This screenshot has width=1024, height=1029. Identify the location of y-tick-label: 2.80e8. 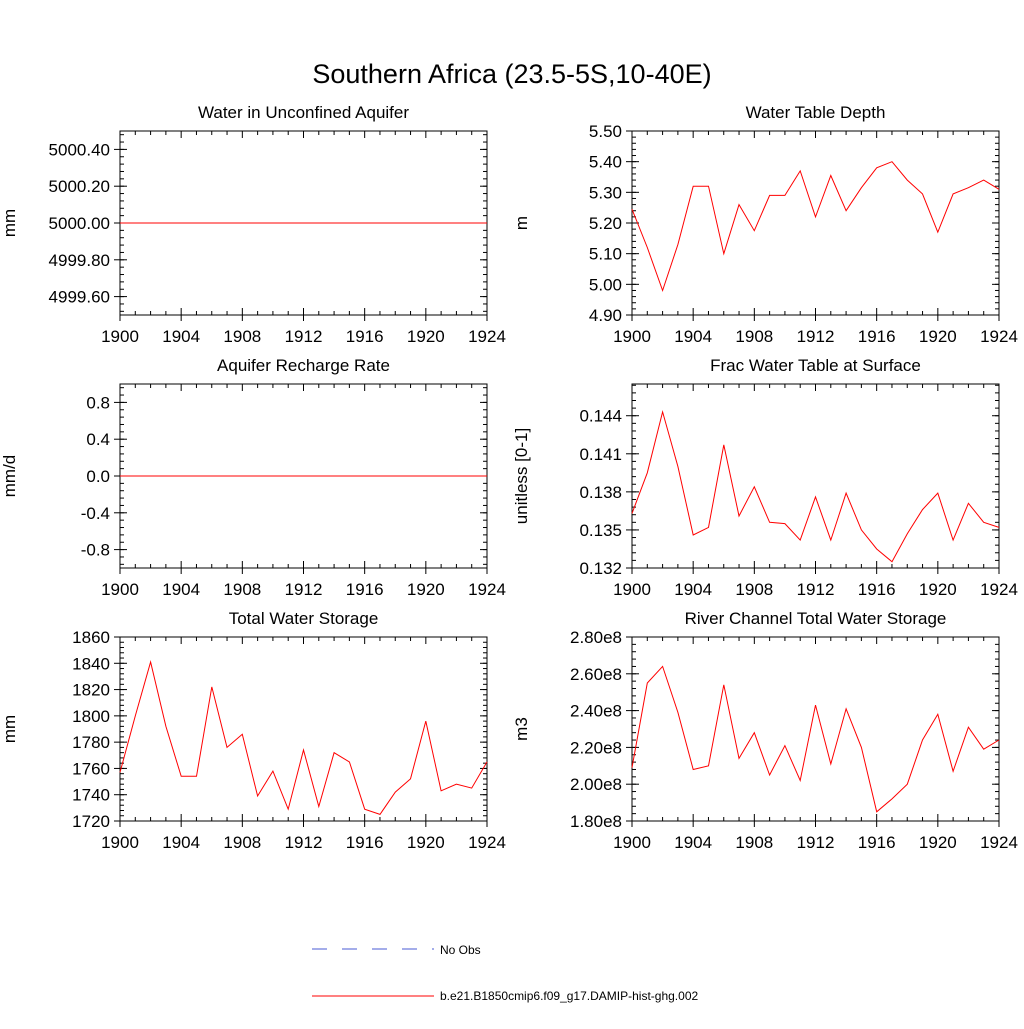
(596, 637).